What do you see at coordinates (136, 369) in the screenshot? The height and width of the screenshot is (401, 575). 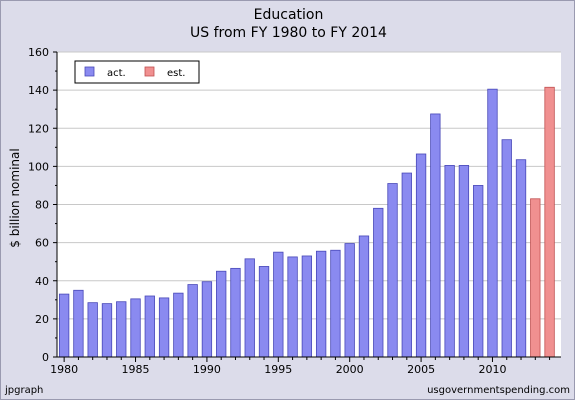 I see `x-tick-label: 1985` at bounding box center [136, 369].